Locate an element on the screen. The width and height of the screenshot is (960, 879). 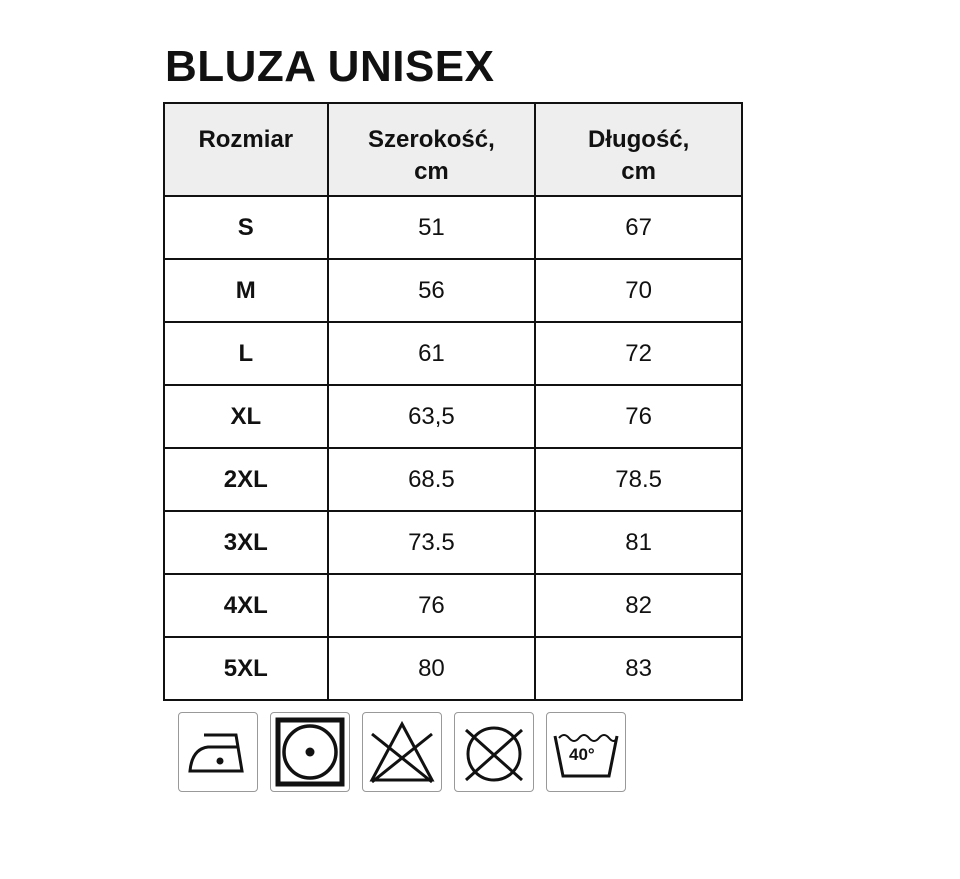
header-length: Długość, cm is located at coordinates (638, 149).